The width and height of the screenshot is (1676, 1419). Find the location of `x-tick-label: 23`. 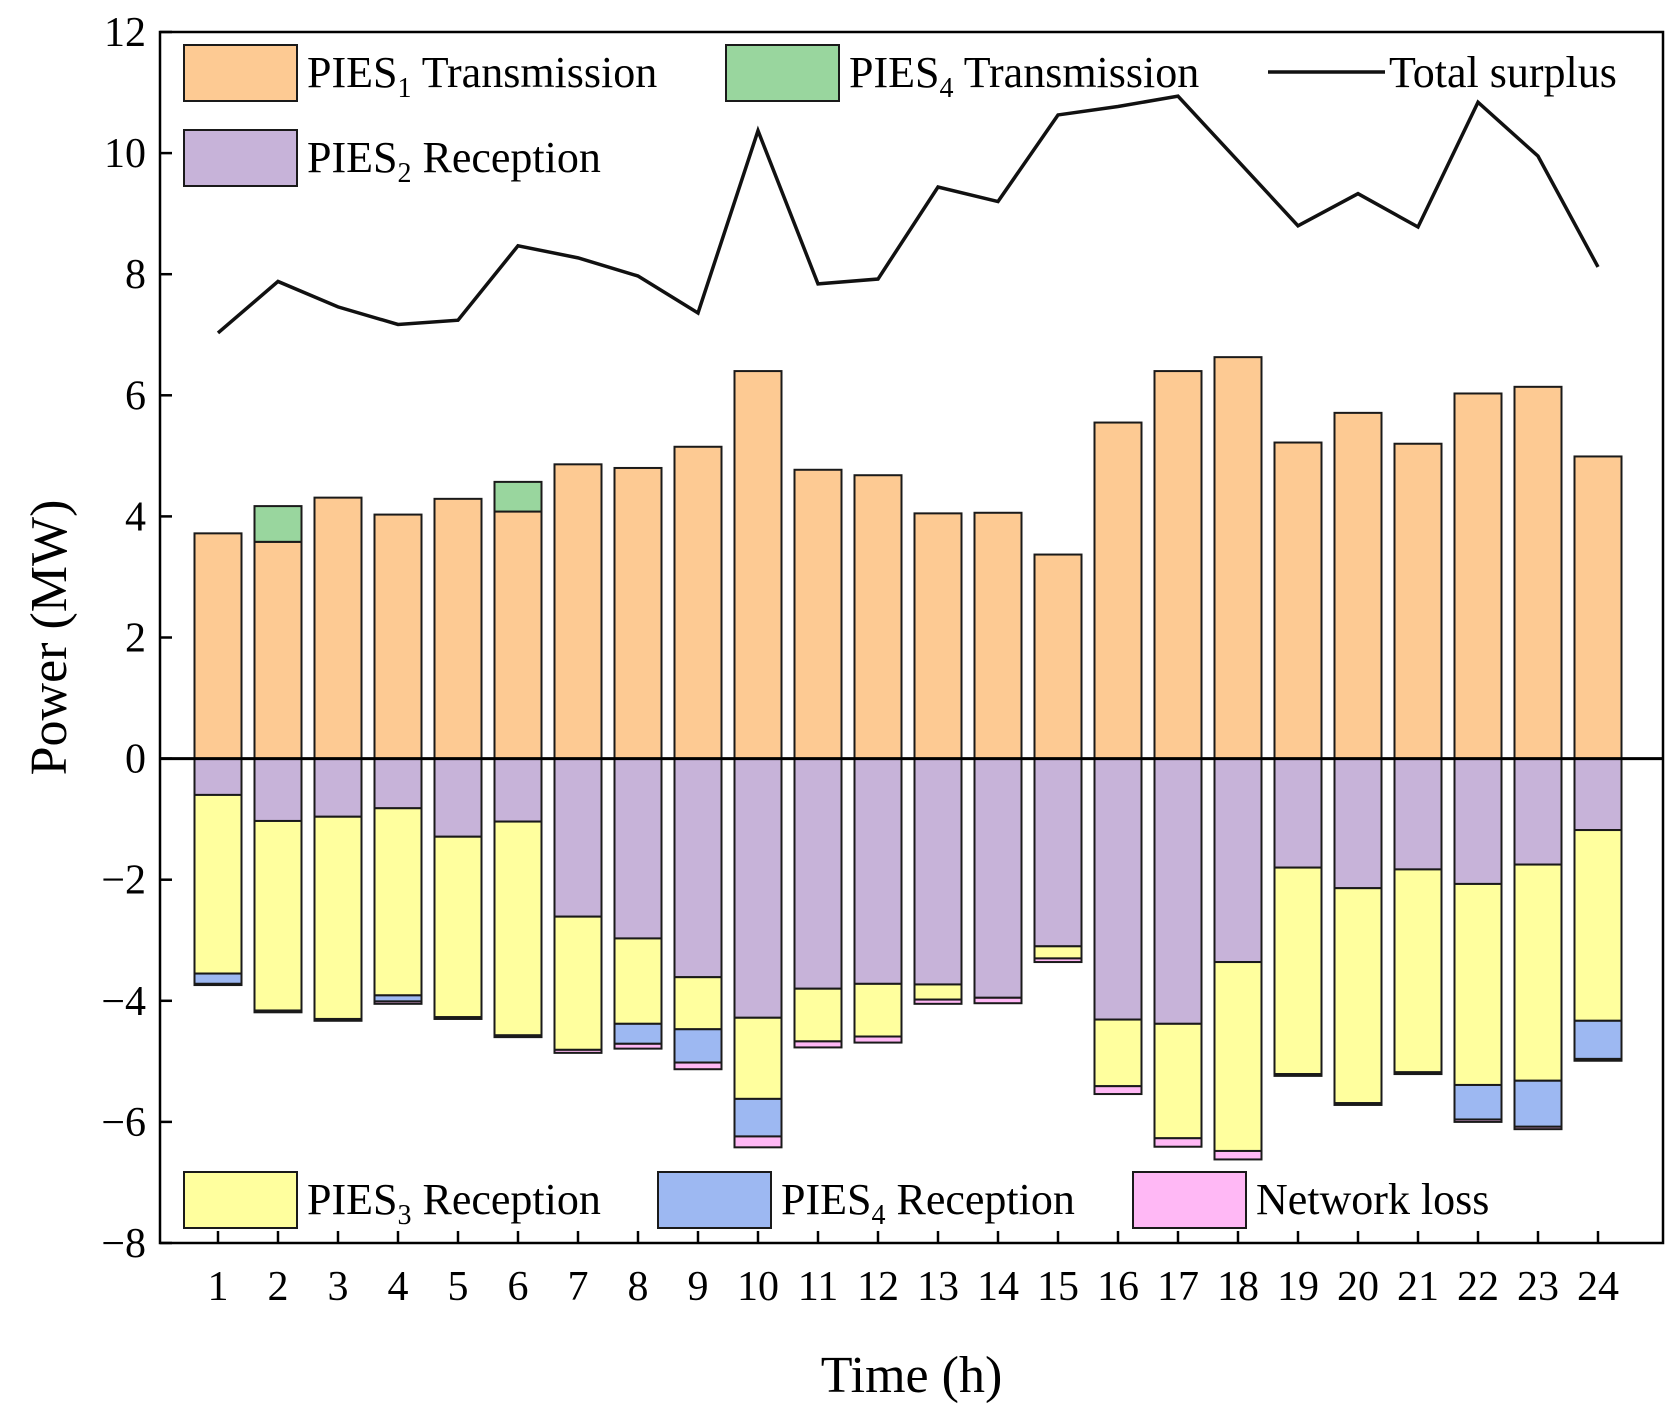

x-tick-label: 23 is located at coordinates (1538, 1287).